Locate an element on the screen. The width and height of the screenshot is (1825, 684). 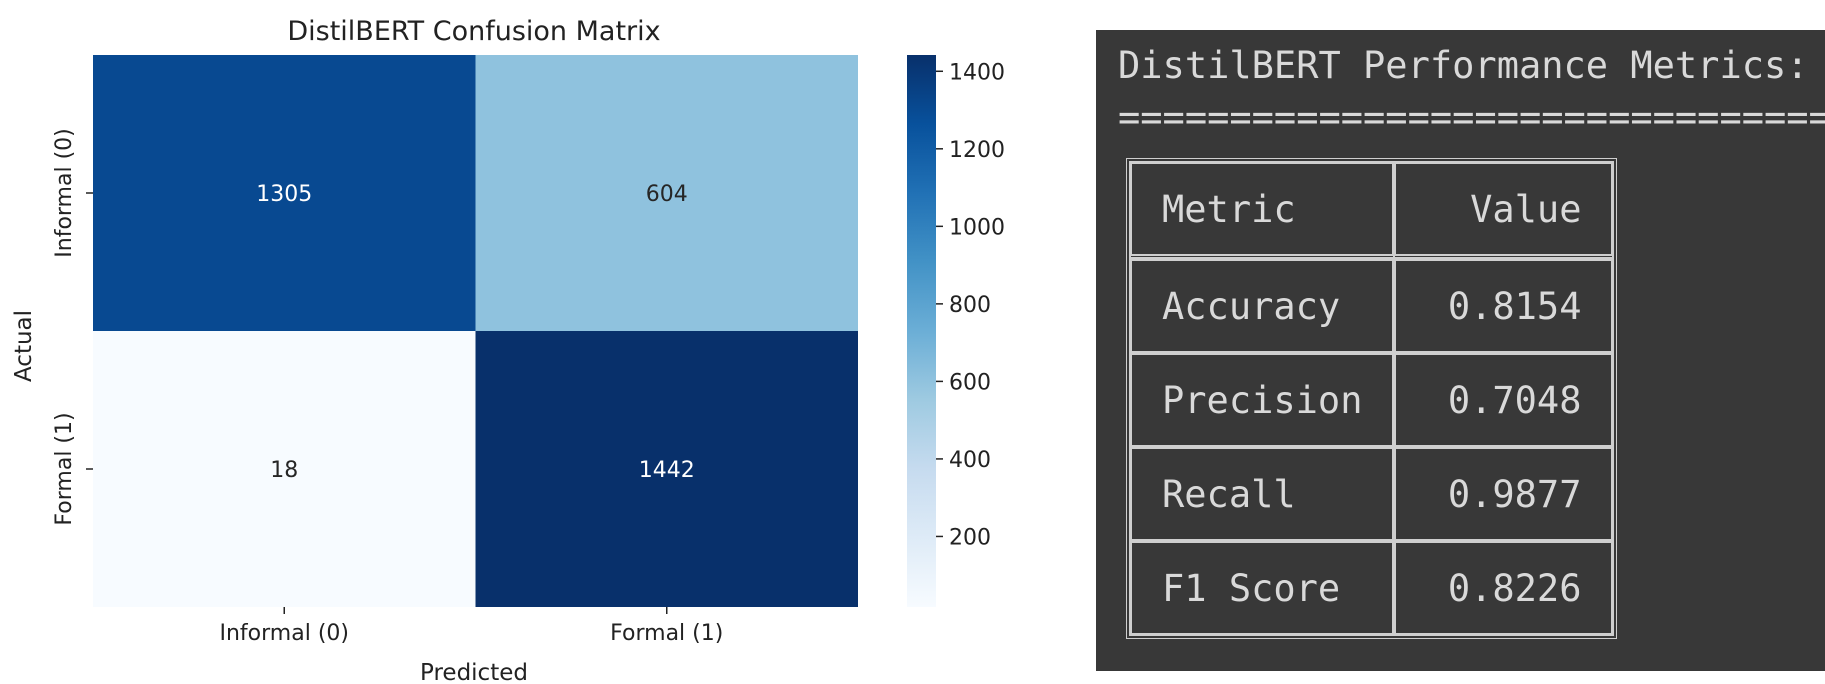
chart-title: DistilBERT Confusion Matrix is located at coordinates (473, 31).